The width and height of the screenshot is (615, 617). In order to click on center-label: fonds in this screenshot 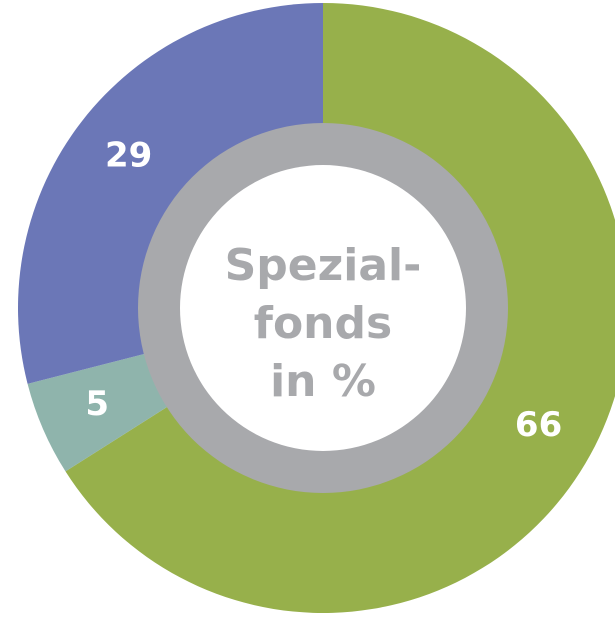, I will do `click(323, 323)`.